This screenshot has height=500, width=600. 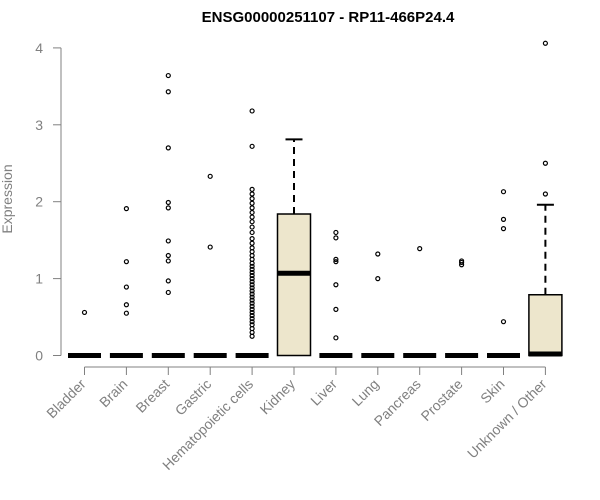 I want to click on y-axis: 0 1 2 3 4, so click(x=48, y=202).